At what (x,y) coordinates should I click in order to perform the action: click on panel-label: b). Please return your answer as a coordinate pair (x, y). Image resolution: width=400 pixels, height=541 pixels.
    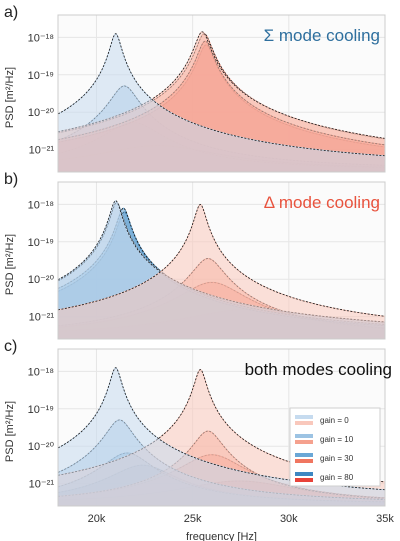
    Looking at the image, I should click on (11, 179).